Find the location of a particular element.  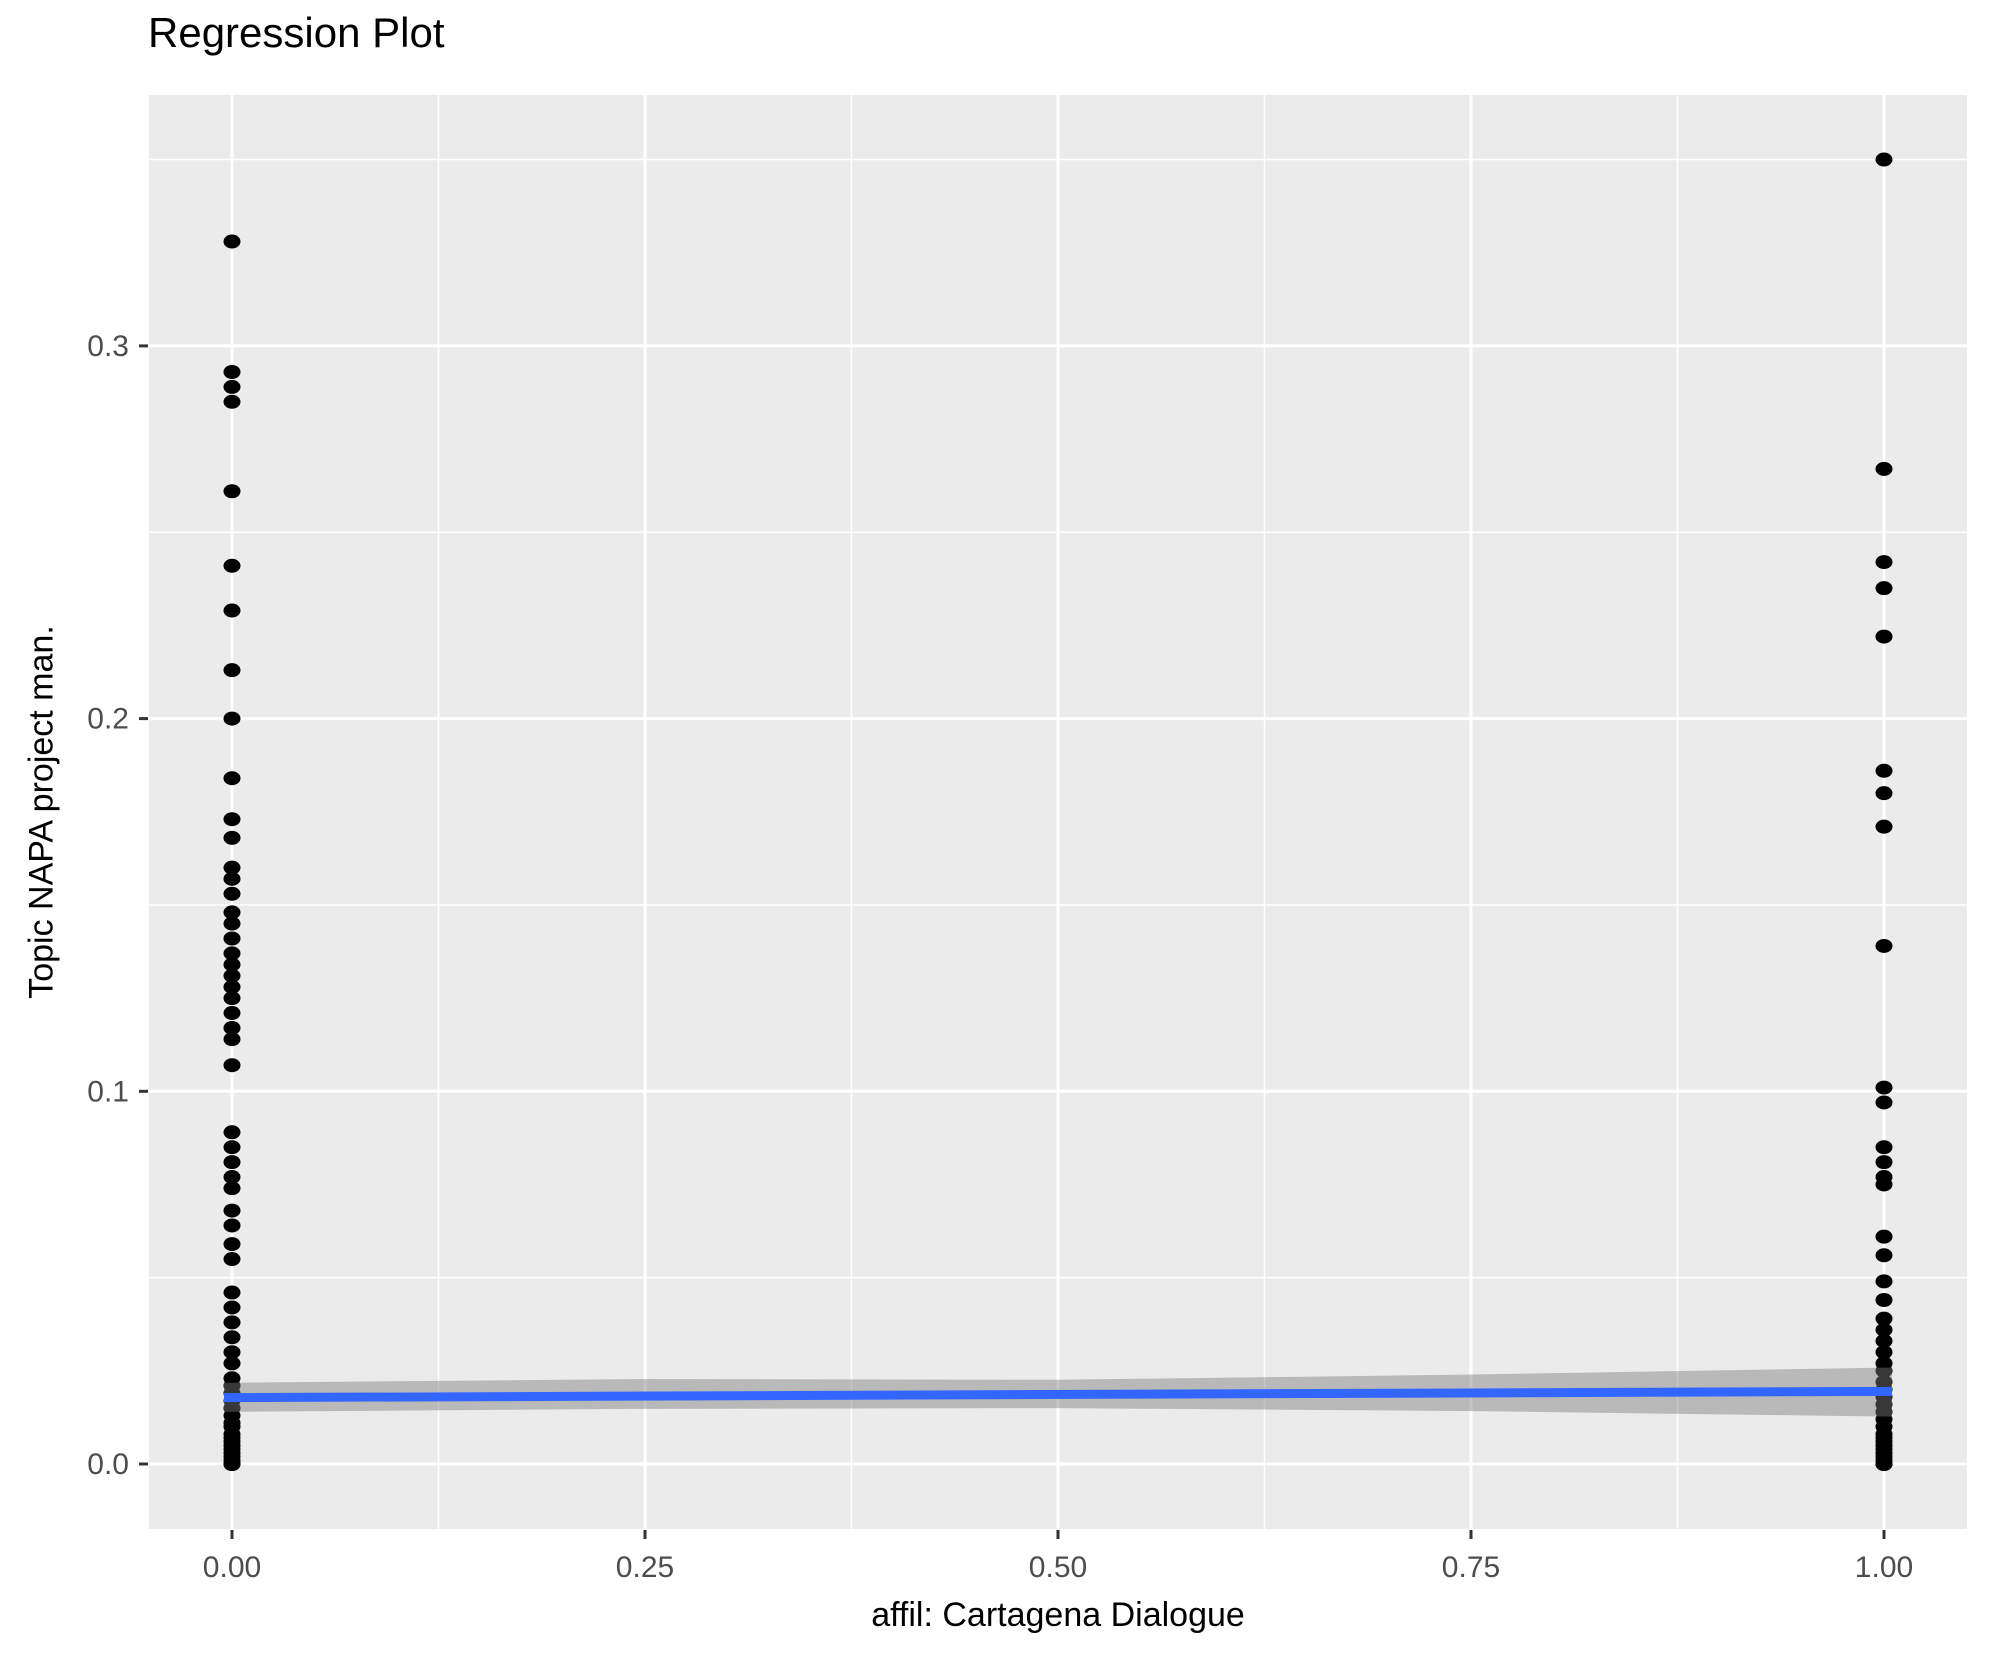

svg-text: 0.2 is located at coordinates (108, 719).